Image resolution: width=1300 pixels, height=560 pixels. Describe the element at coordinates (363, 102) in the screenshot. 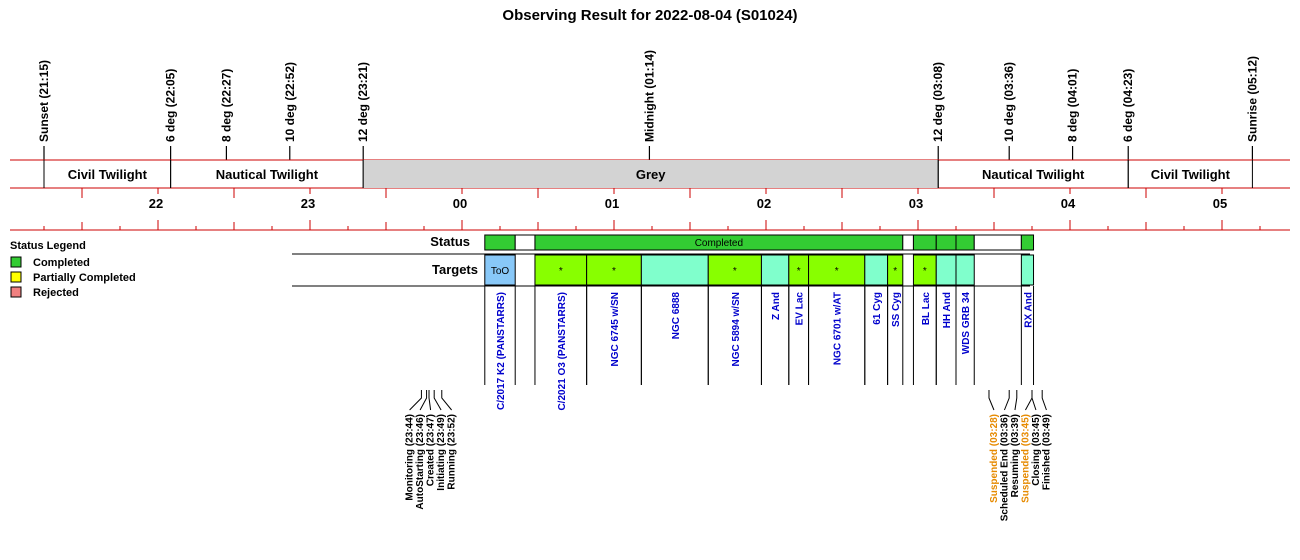

I see `sky-event-label: 12 deg (23:21)` at that location.